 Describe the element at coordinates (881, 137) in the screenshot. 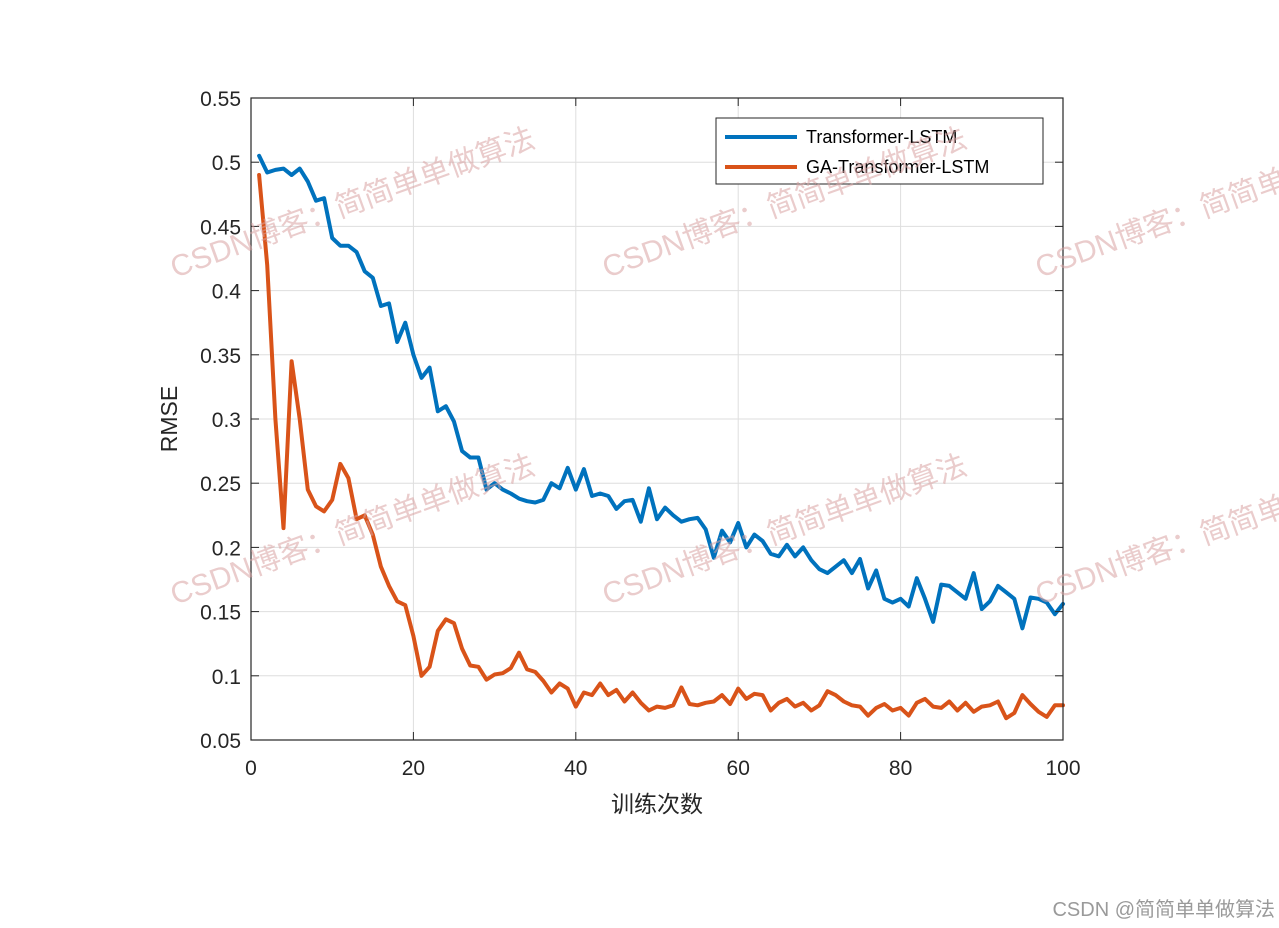

I see `legend-label-transformer-lstm: Transformer-LSTM` at that location.